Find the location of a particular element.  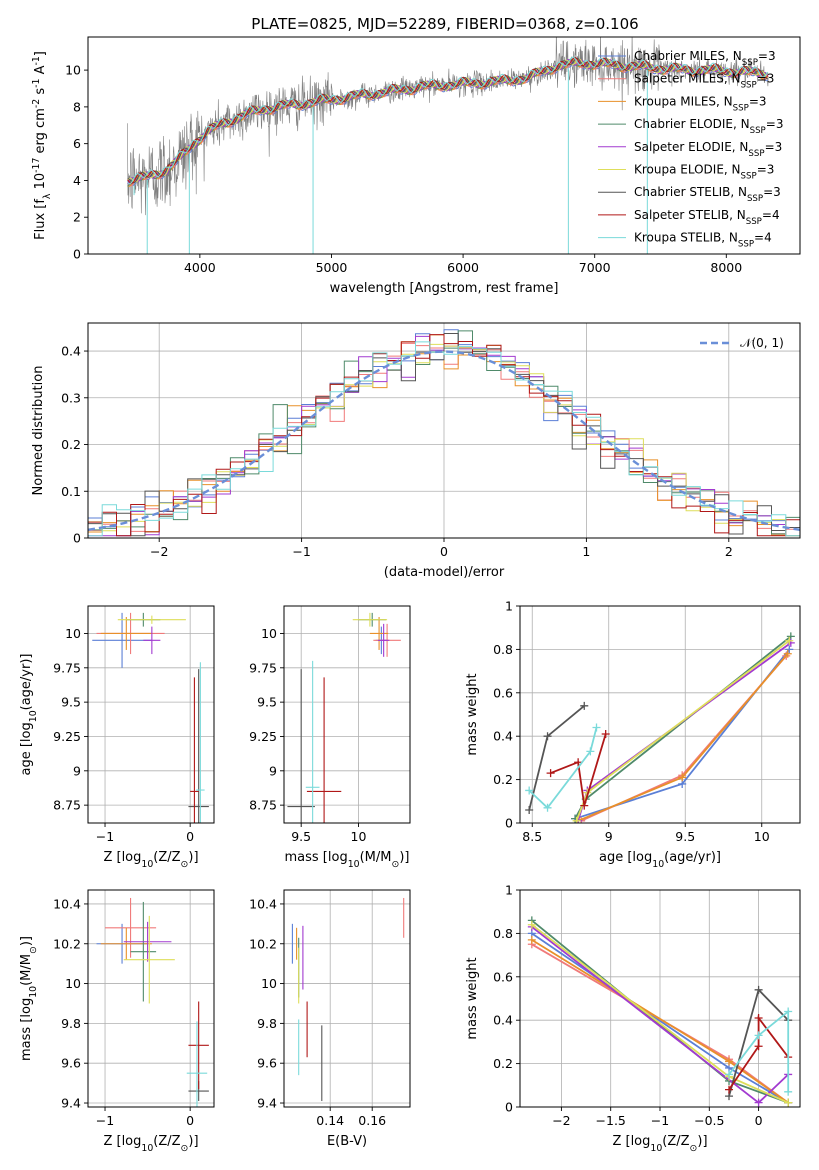

mass_vs_Z-xlabel: Z [log10(Z/Z⊙)] is located at coordinates (150, 1144).